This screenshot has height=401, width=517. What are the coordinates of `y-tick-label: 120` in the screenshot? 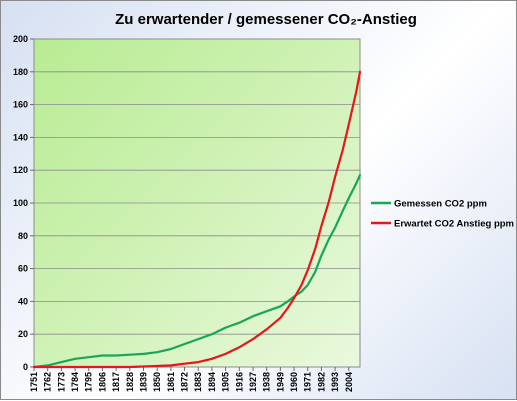 It's located at (20, 170).